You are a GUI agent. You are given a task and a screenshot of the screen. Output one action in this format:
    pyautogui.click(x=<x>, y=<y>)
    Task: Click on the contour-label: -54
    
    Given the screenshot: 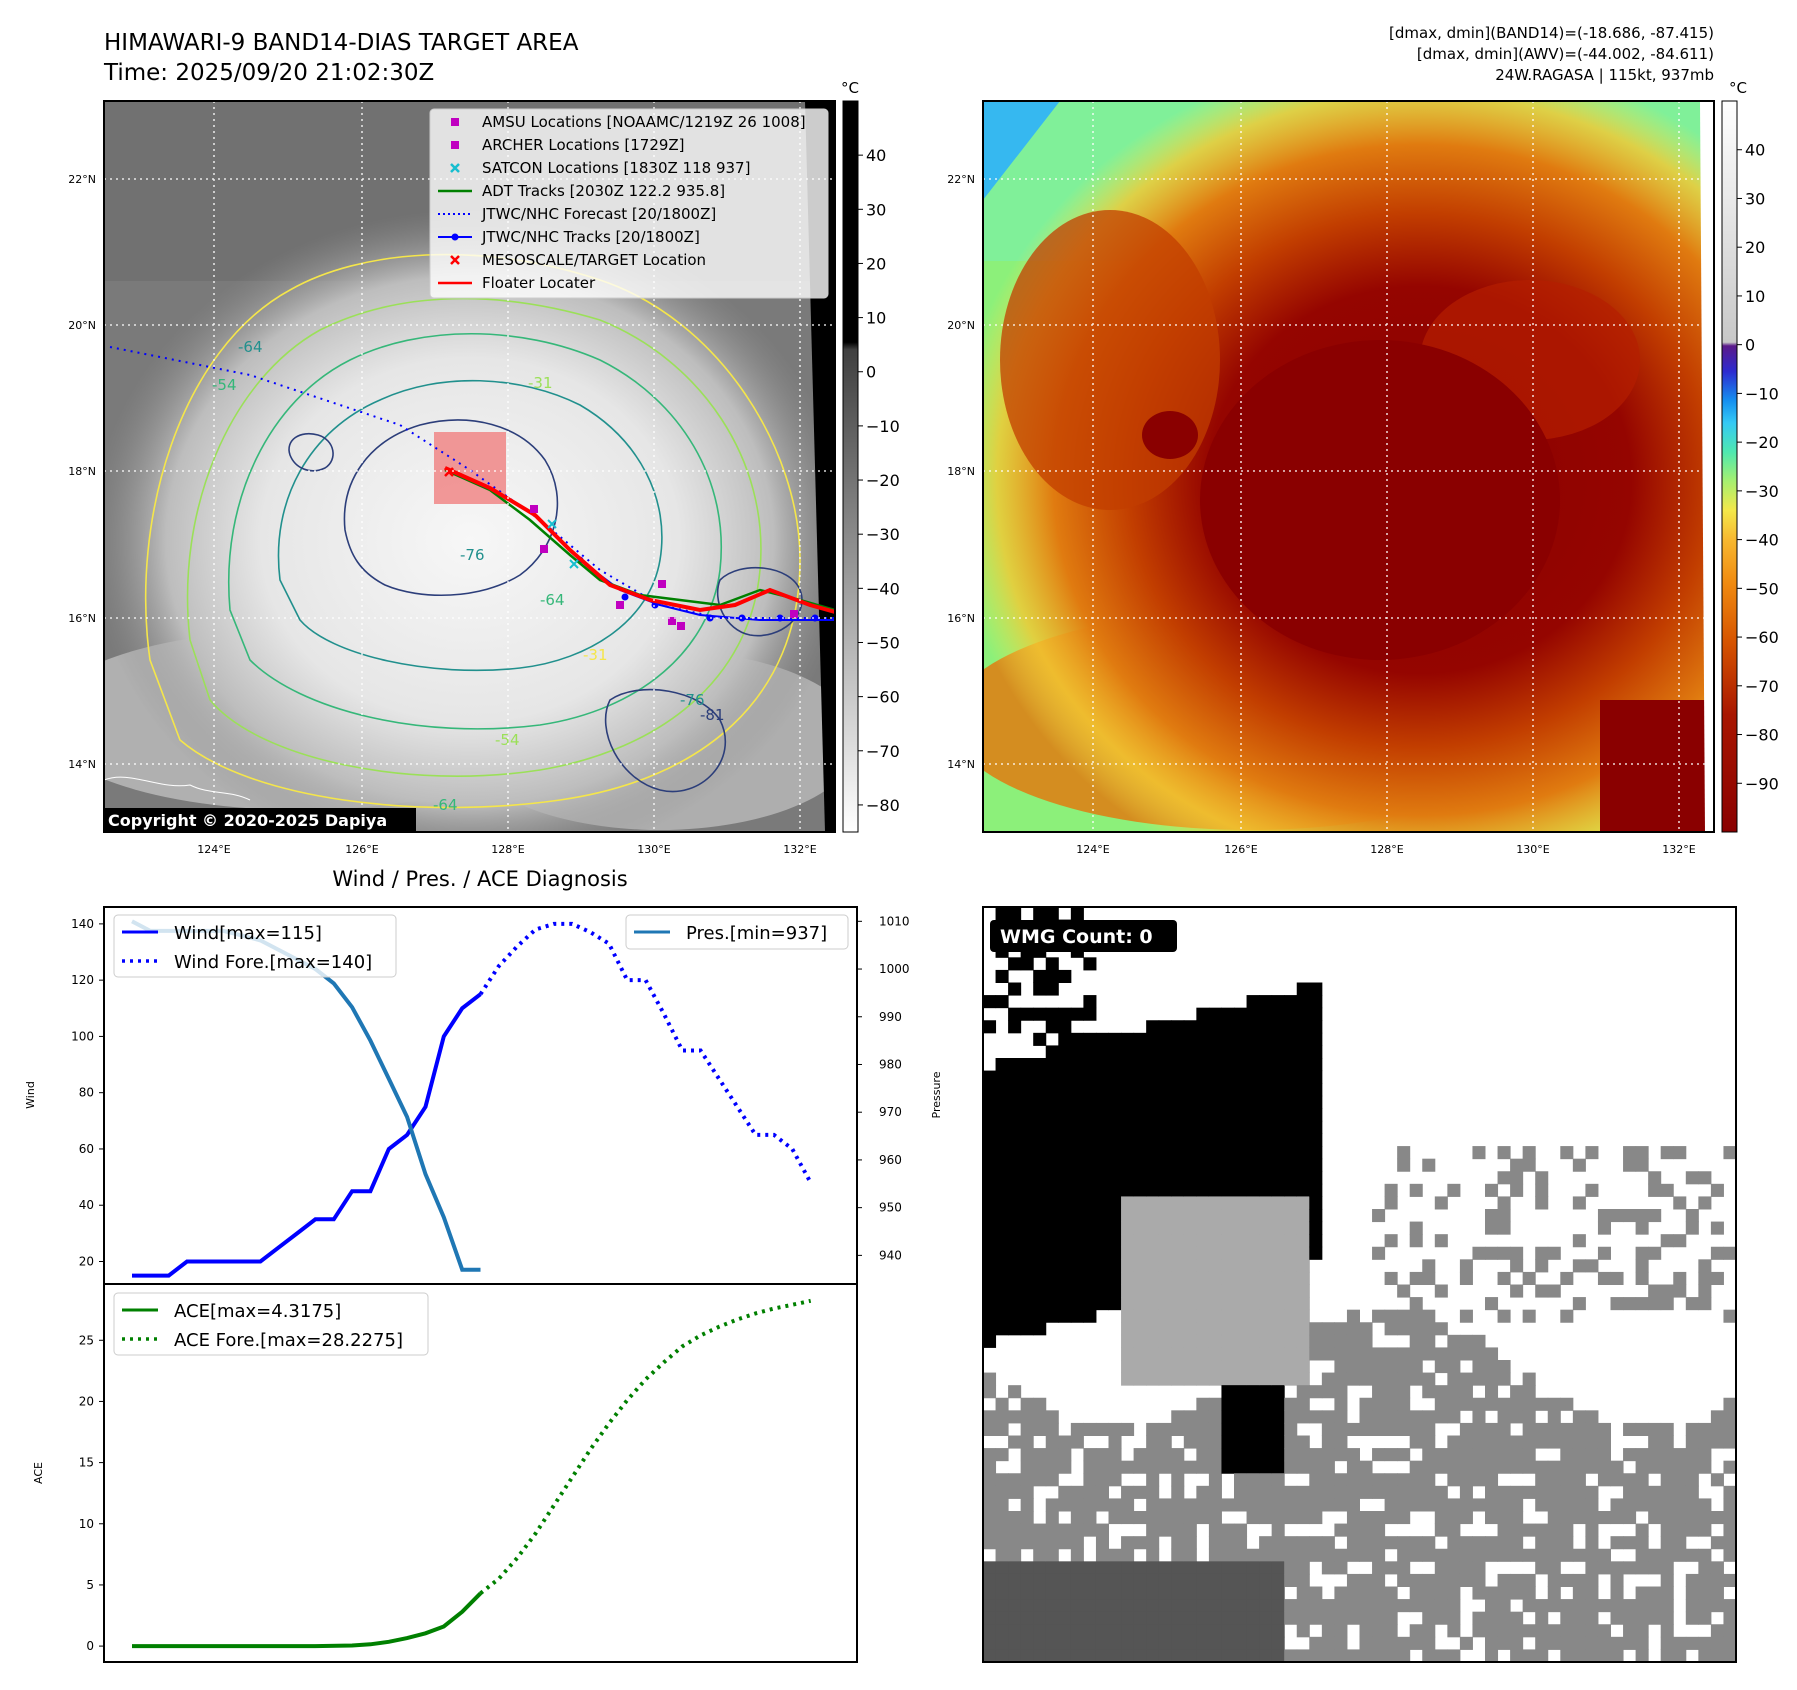 What is the action you would take?
    pyautogui.click(x=507, y=740)
    